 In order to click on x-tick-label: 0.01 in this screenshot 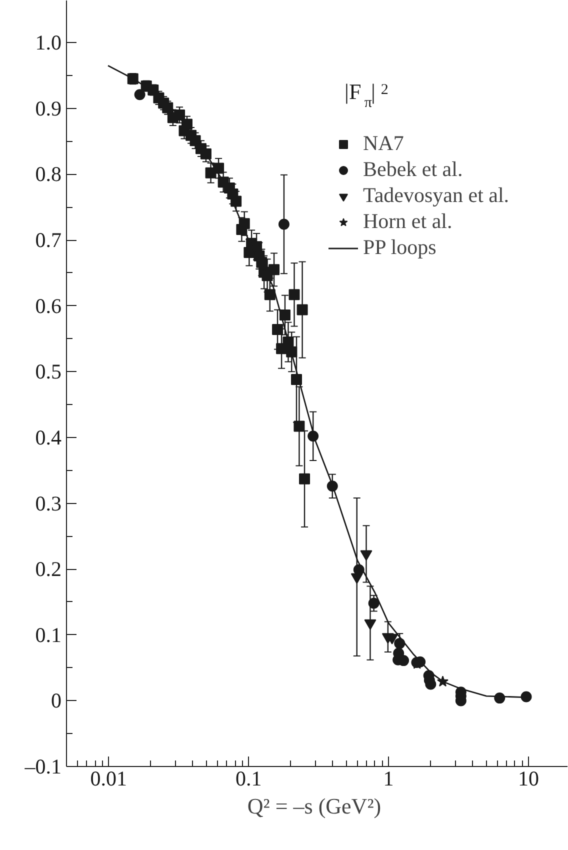, I will do `click(109, 778)`.